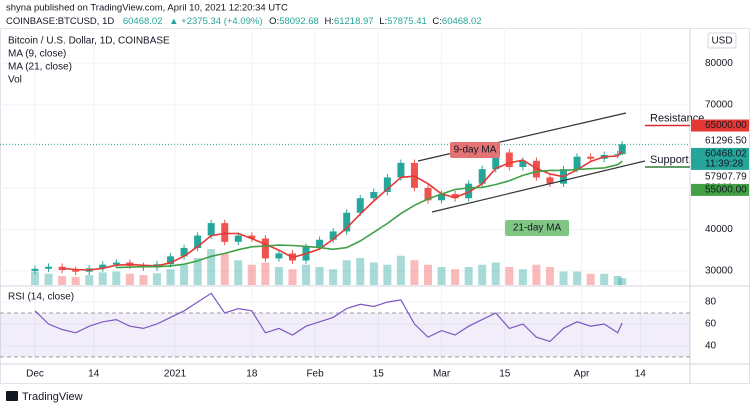  What do you see at coordinates (462, 21) in the screenshot?
I see `ohlc-value: 60468.02` at bounding box center [462, 21].